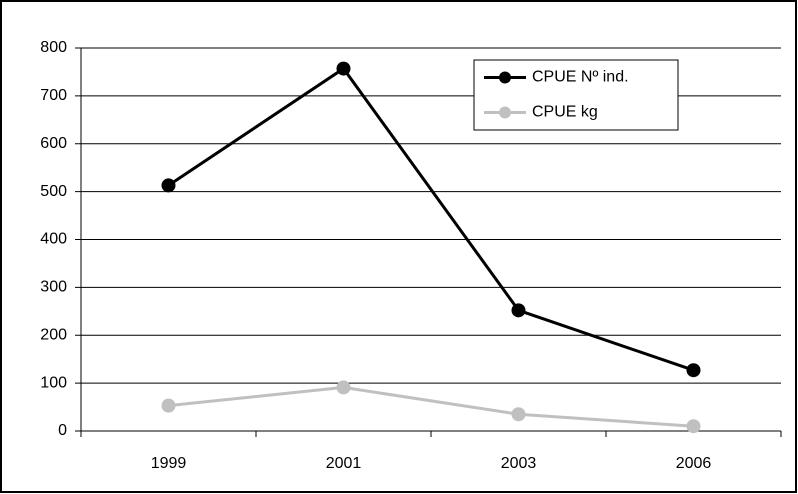  What do you see at coordinates (62, 430) in the screenshot?
I see `y-tick-label: 0` at bounding box center [62, 430].